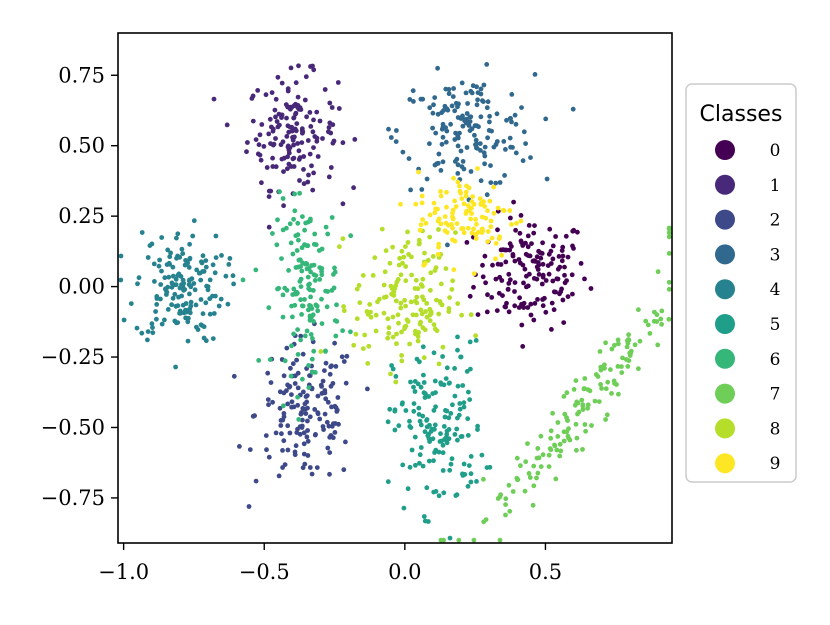 The image size is (830, 625). I want to click on y-tick-label: −0.75, so click(73, 498).